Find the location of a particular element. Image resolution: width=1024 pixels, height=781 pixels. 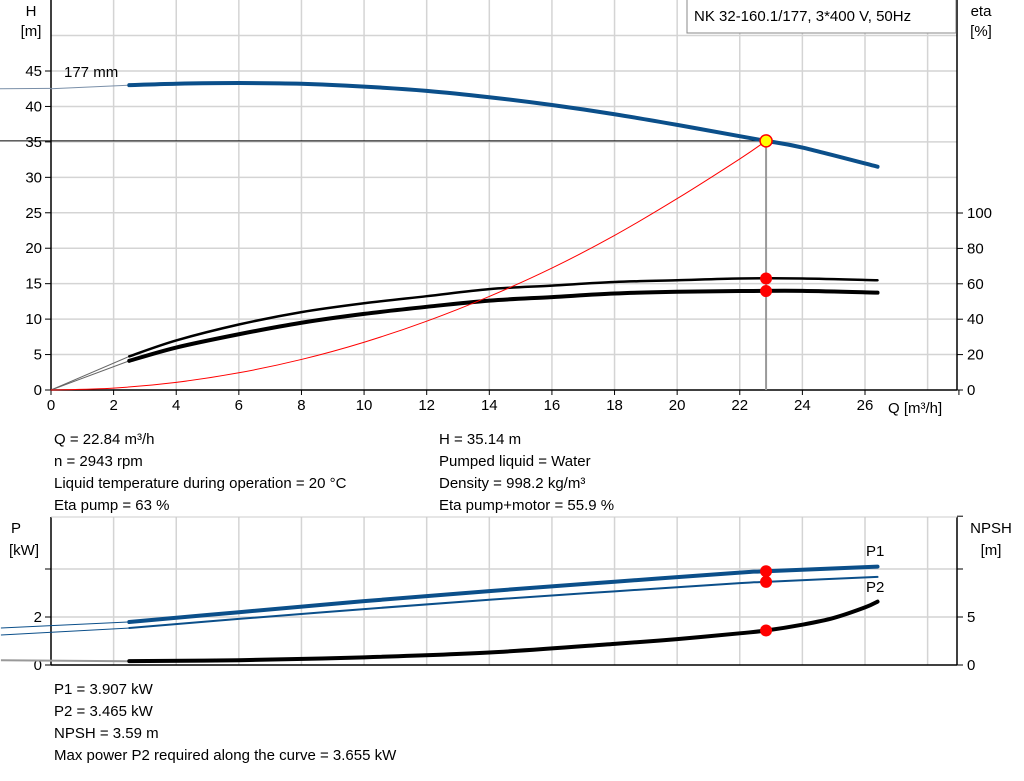

info-p1: P1 = 3.907 kW is located at coordinates (103, 689).